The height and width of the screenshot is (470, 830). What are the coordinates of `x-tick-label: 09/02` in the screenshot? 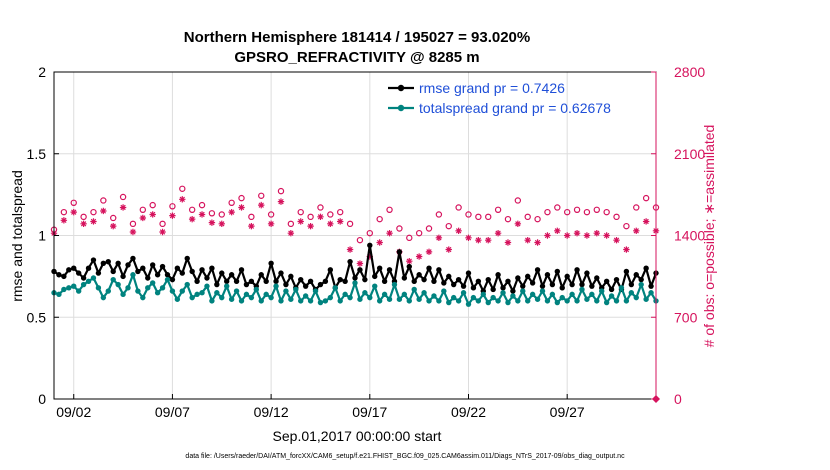 It's located at (73, 412).